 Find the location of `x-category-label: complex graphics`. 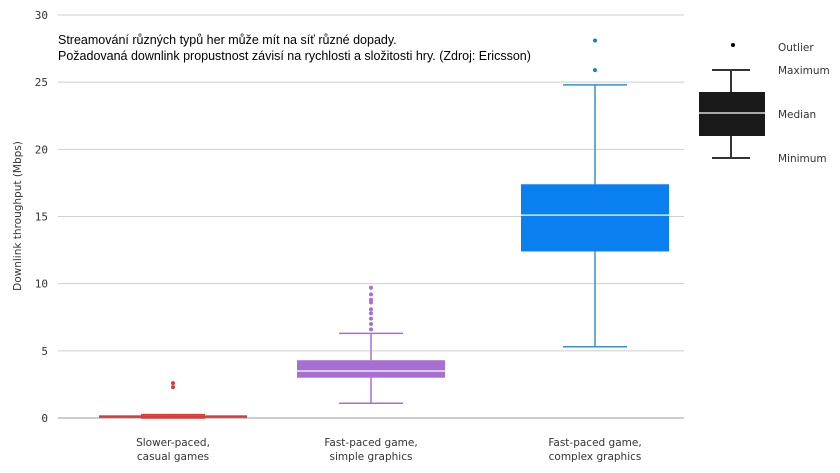

x-category-label: complex graphics is located at coordinates (595, 457).